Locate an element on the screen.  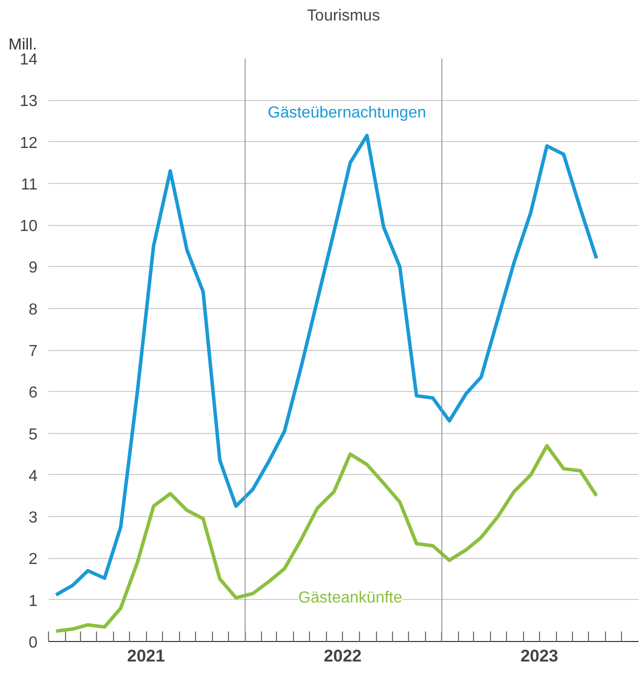
y-tick-label: 2 is located at coordinates (33, 559).